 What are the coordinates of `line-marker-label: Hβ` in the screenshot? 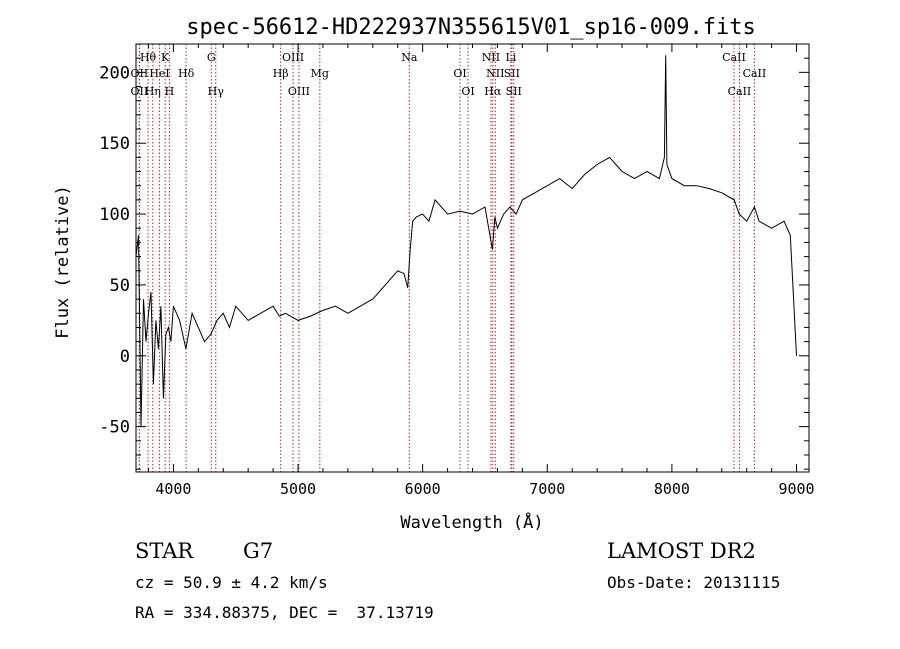 It's located at (281, 73).